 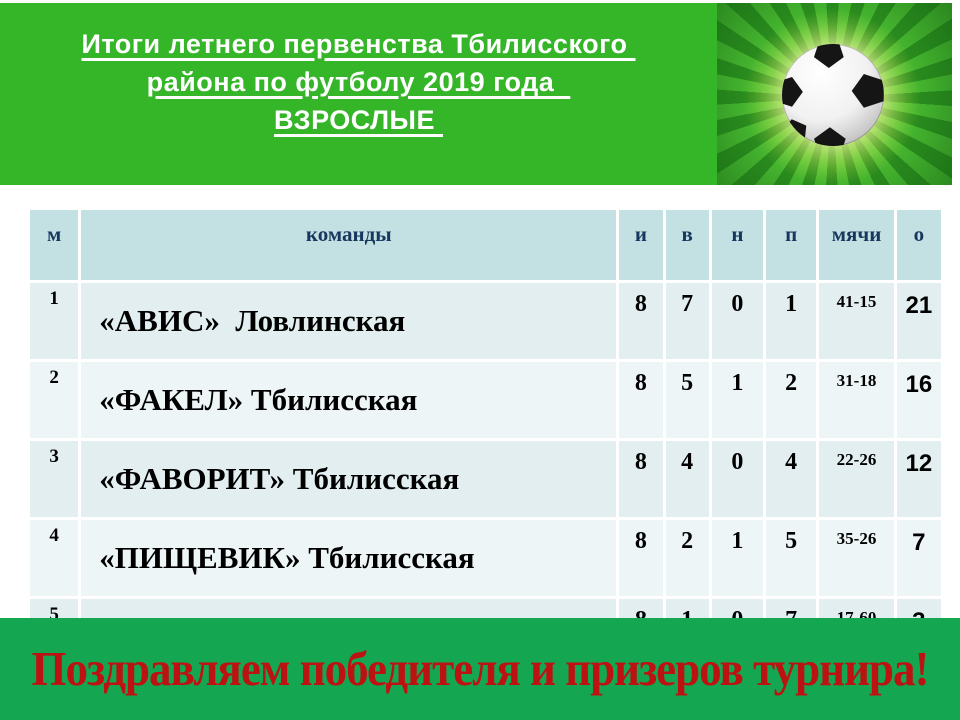 I want to click on lost-cell: 4, so click(x=791, y=479).